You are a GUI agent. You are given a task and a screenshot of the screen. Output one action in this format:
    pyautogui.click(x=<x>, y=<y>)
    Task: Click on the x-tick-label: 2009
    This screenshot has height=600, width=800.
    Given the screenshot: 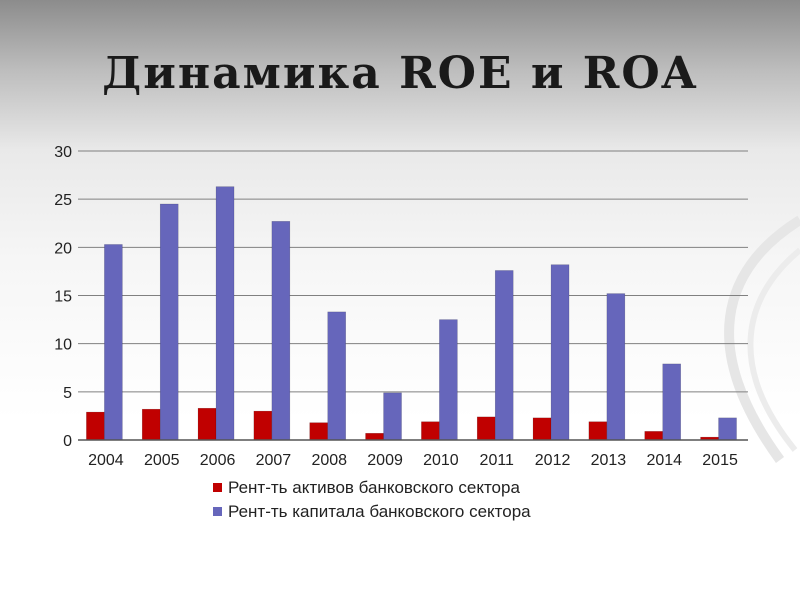 What is the action you would take?
    pyautogui.click(x=385, y=460)
    